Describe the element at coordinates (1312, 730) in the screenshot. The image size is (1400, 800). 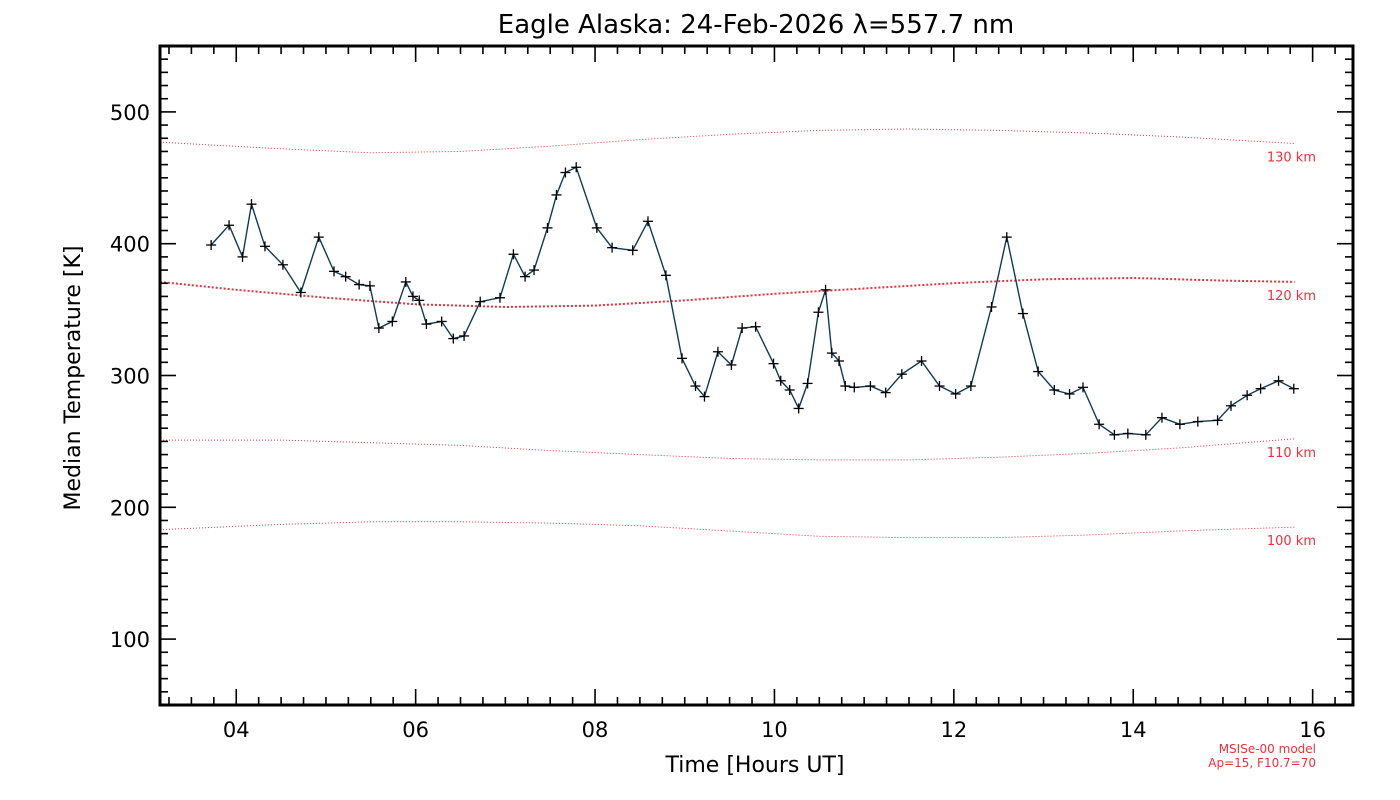
I see `x-tick-label: 16` at that location.